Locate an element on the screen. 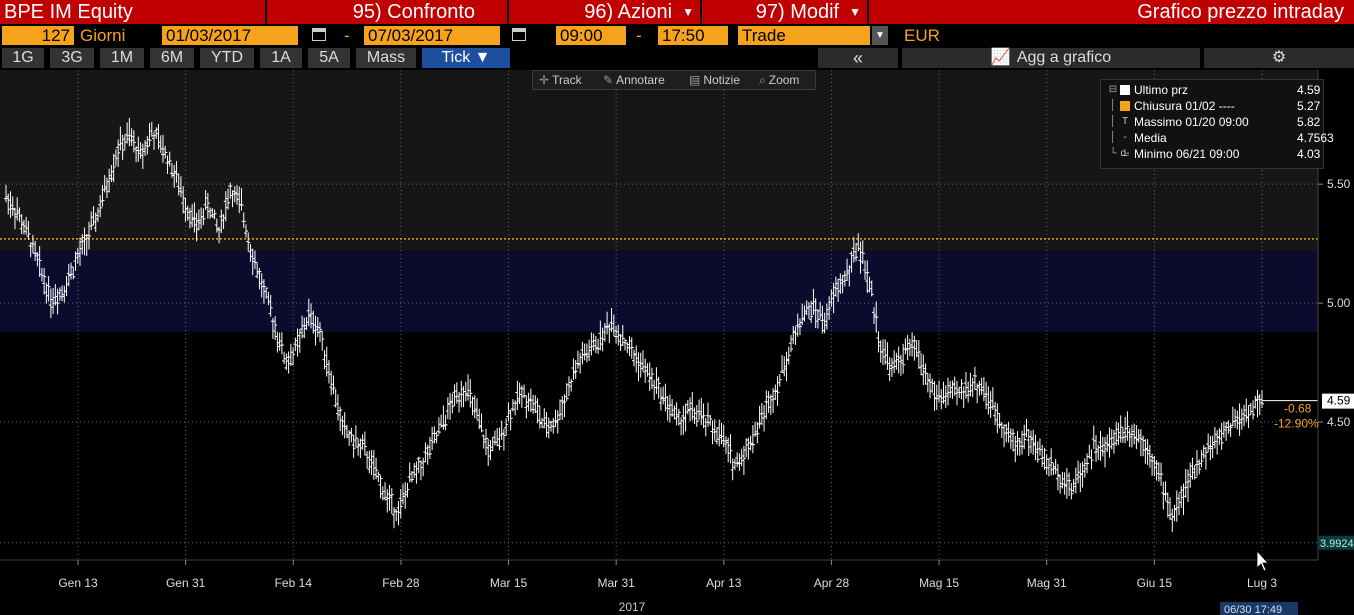 The image size is (1354, 615). legend-label: Ultimo prz is located at coordinates (1161, 90).